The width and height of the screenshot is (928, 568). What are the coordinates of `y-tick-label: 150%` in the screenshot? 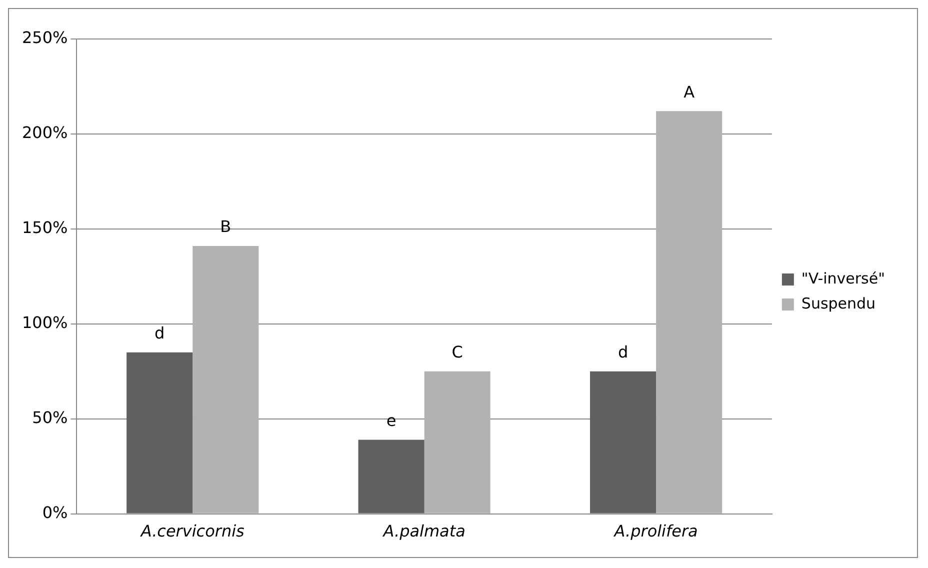 It's located at (45, 228).